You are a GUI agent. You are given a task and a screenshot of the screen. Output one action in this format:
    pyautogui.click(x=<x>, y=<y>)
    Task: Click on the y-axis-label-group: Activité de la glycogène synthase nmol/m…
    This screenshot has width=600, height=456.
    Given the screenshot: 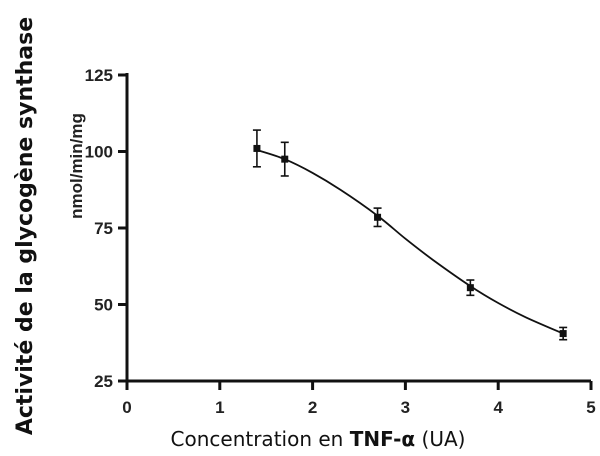 What is the action you would take?
    pyautogui.click(x=49, y=226)
    